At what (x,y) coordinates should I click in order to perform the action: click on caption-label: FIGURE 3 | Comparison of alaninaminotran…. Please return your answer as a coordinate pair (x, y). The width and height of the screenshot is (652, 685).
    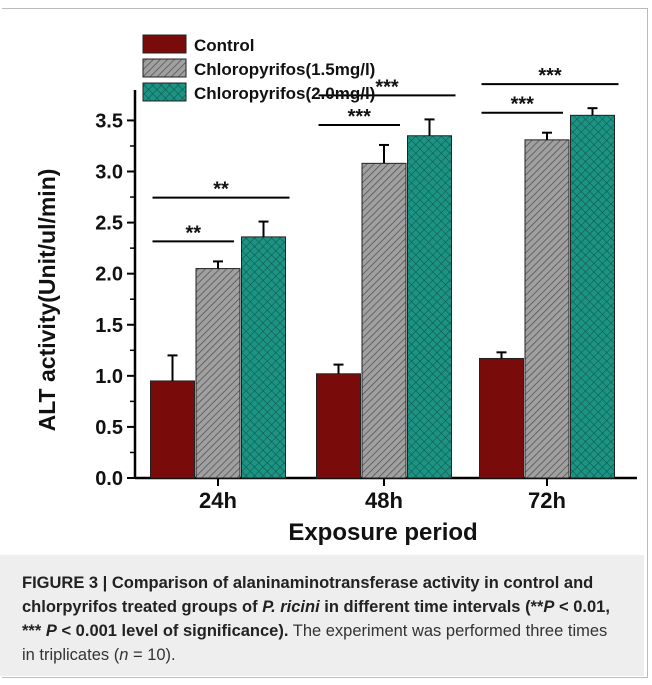
    Looking at the image, I should click on (308, 595).